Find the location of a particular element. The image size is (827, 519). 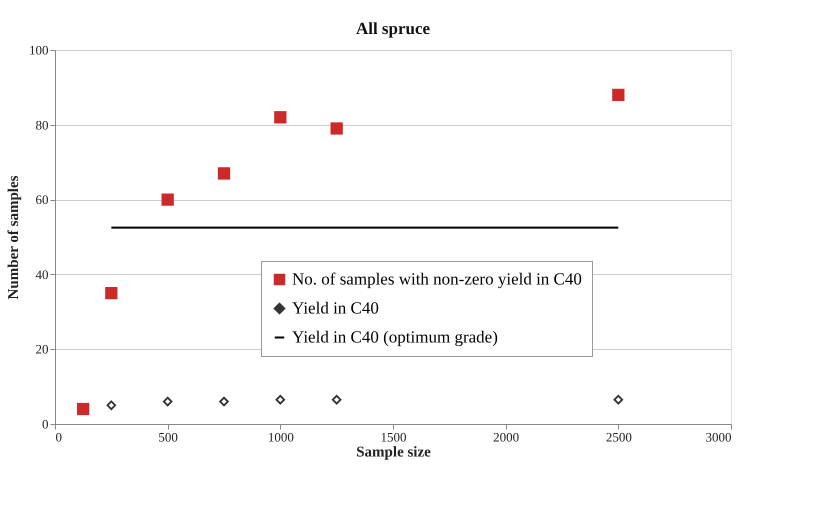

x-tick-label: 0 is located at coordinates (59, 437).